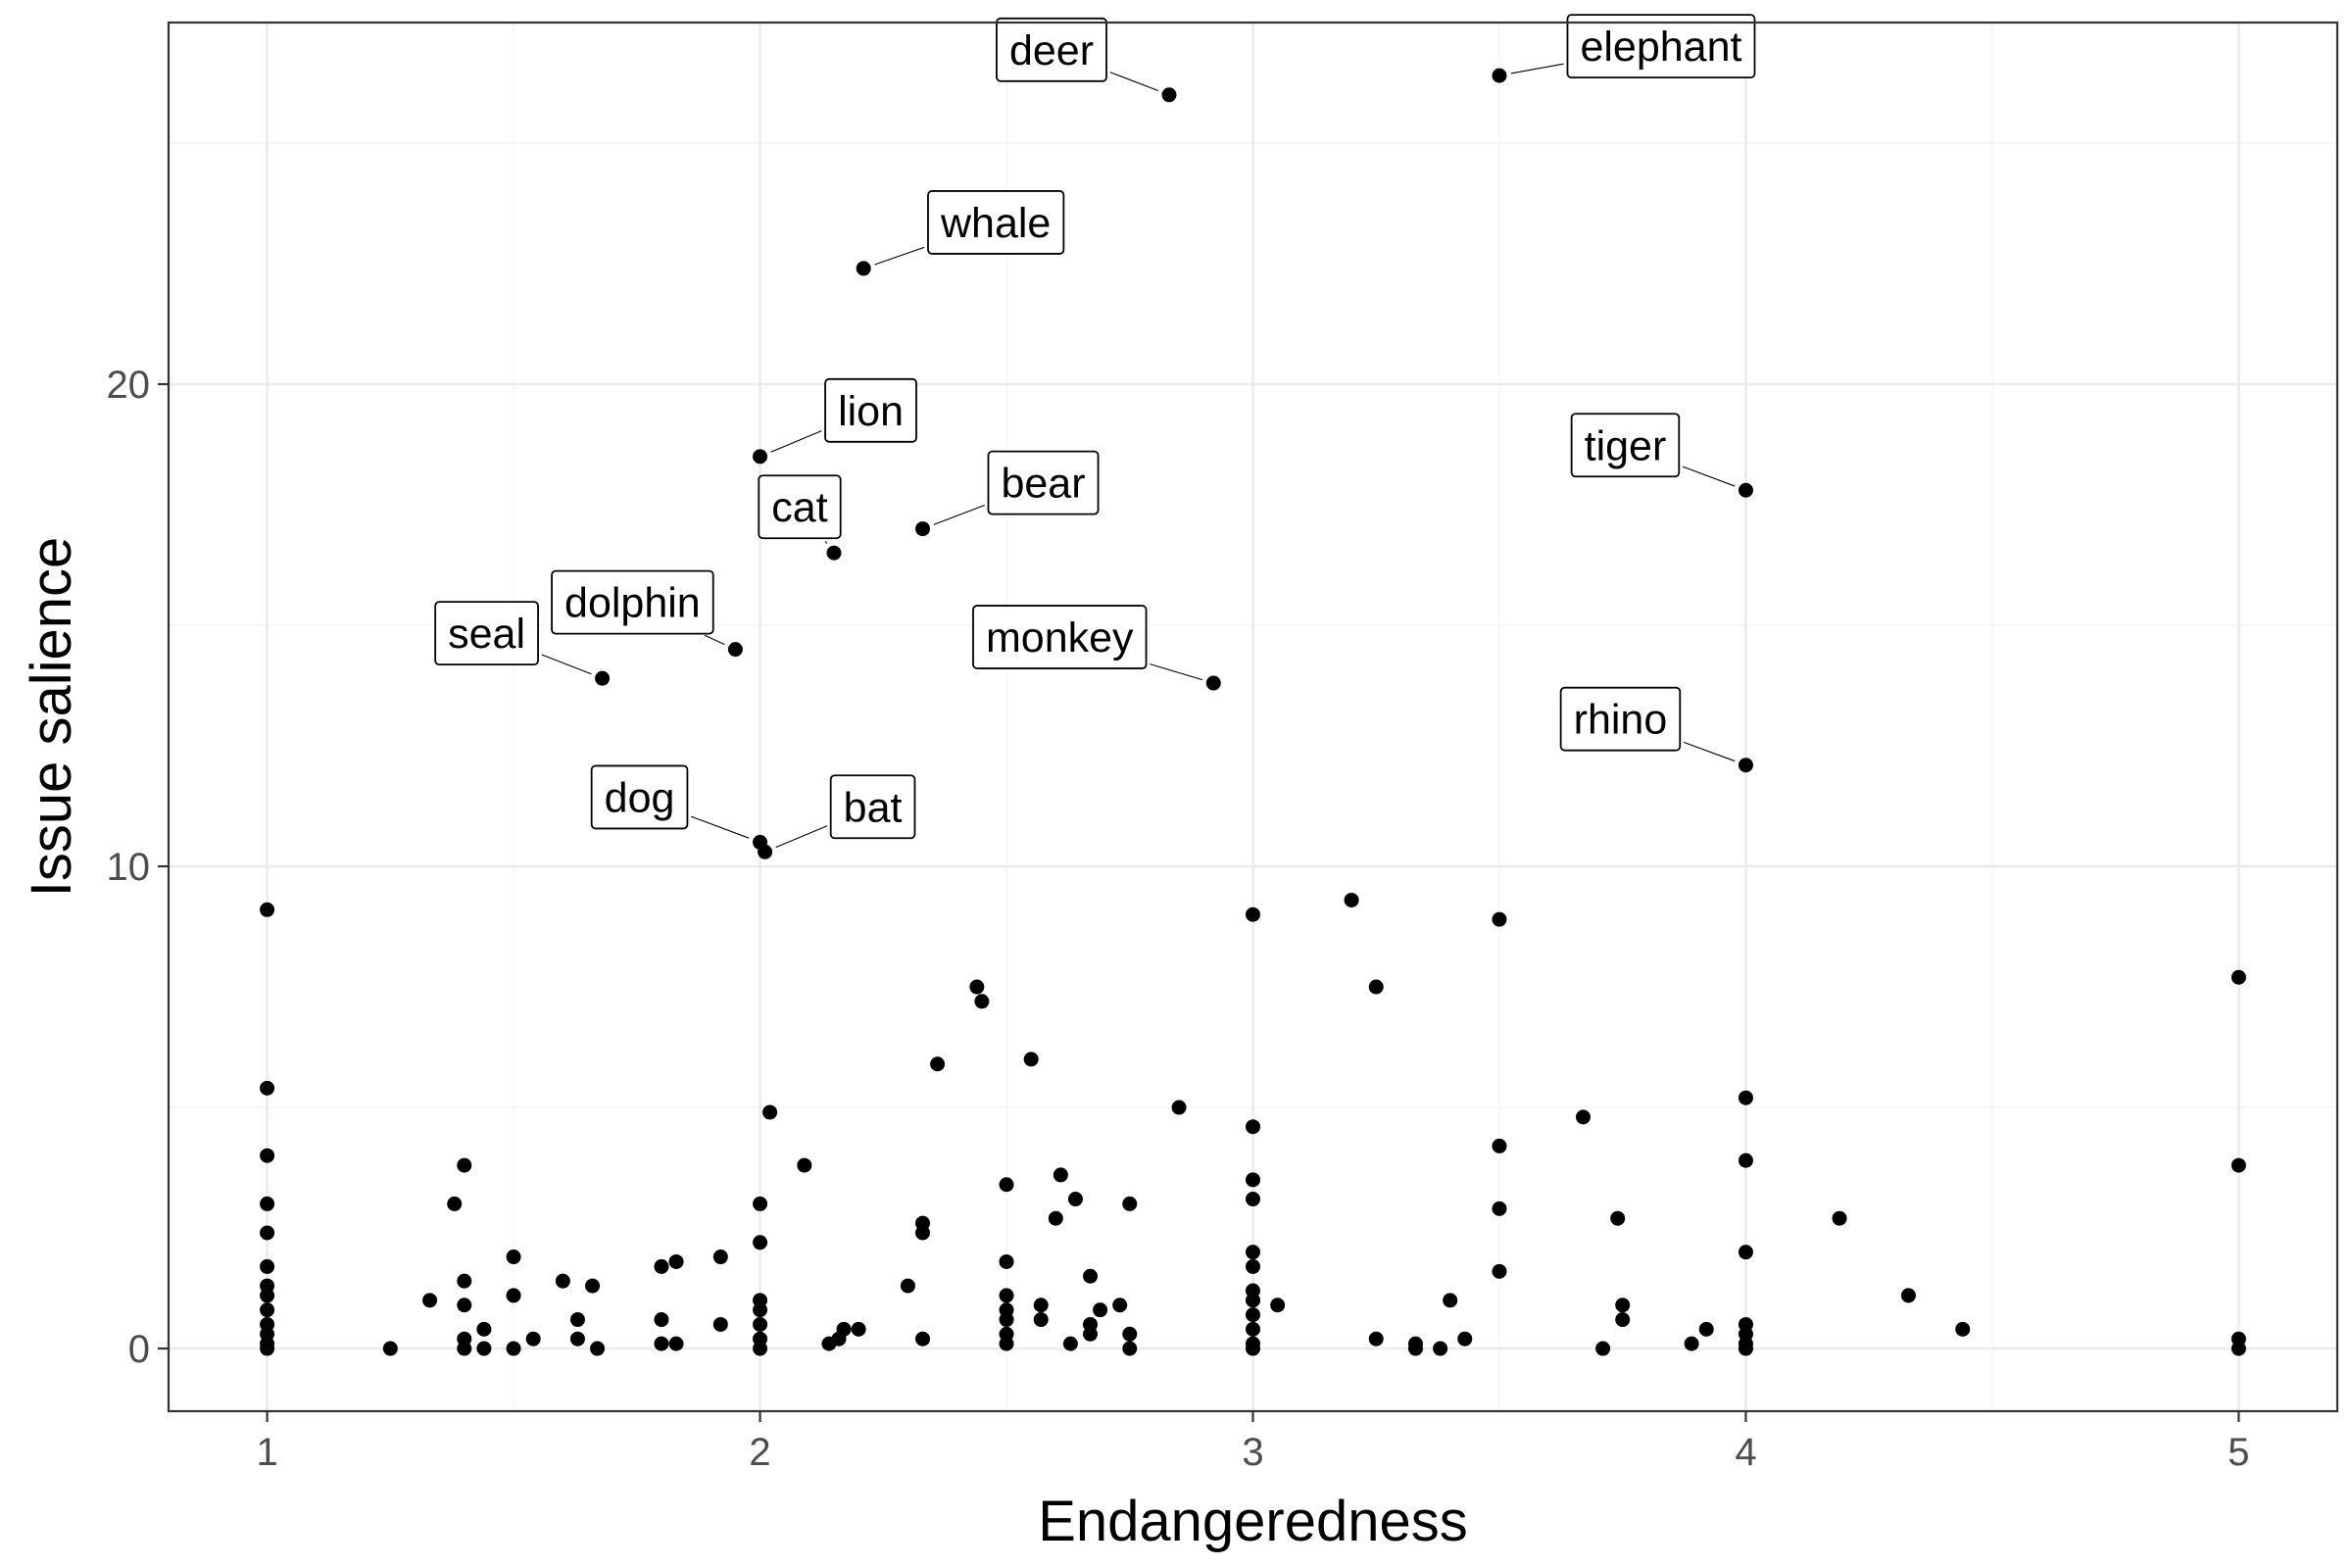 This screenshot has height=1568, width=2352. What do you see at coordinates (863, 268) in the screenshot?
I see `point-whale` at bounding box center [863, 268].